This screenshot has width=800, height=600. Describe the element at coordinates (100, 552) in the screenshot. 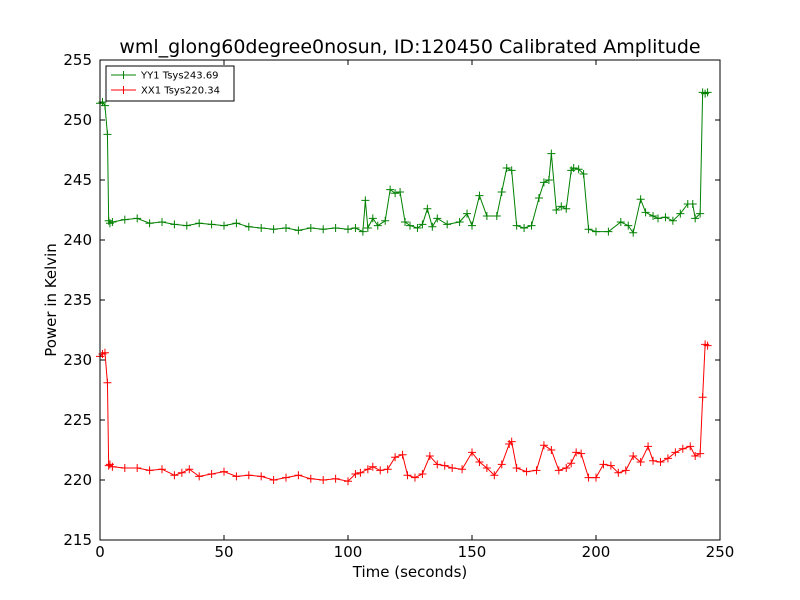

I see `x-tick-label: 0` at that location.